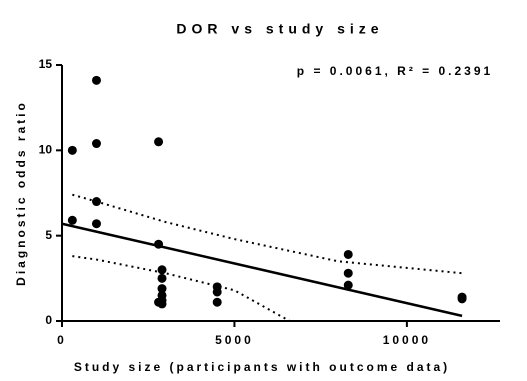 Image resolution: width=527 pixels, height=381 pixels. Describe the element at coordinates (46, 64) in the screenshot. I see `y-tick-label: 15` at that location.